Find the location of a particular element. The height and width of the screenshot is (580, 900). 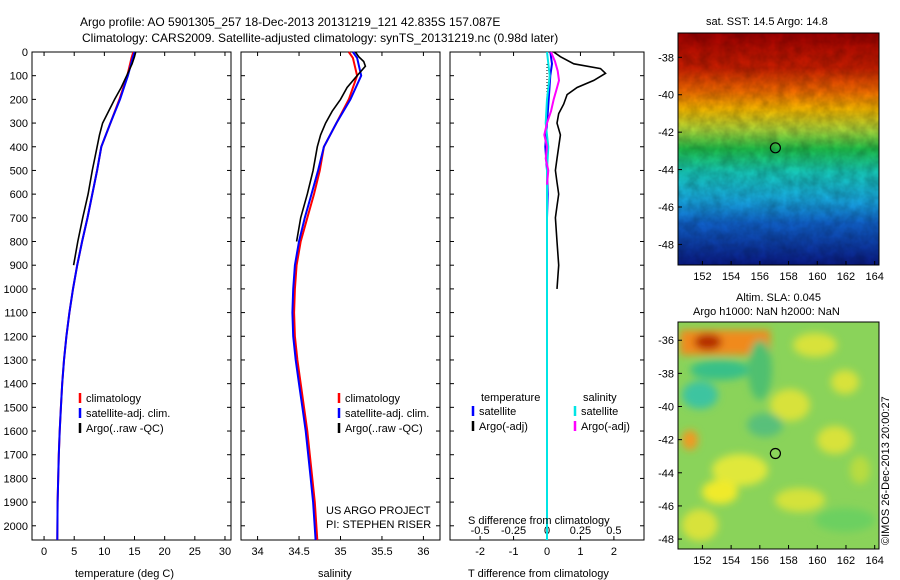

top-axis-label-s-diff: S difference from climatology is located at coordinates (539, 521).